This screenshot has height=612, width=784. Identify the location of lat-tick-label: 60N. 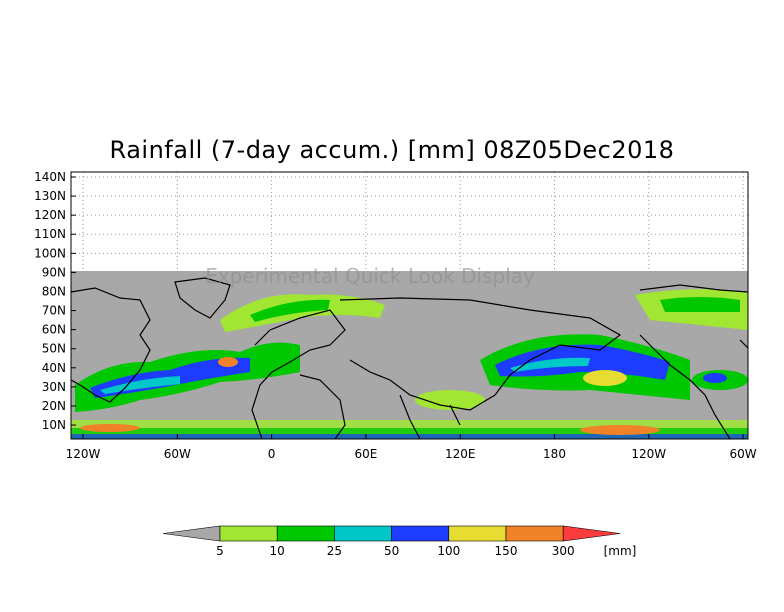
(54, 330).